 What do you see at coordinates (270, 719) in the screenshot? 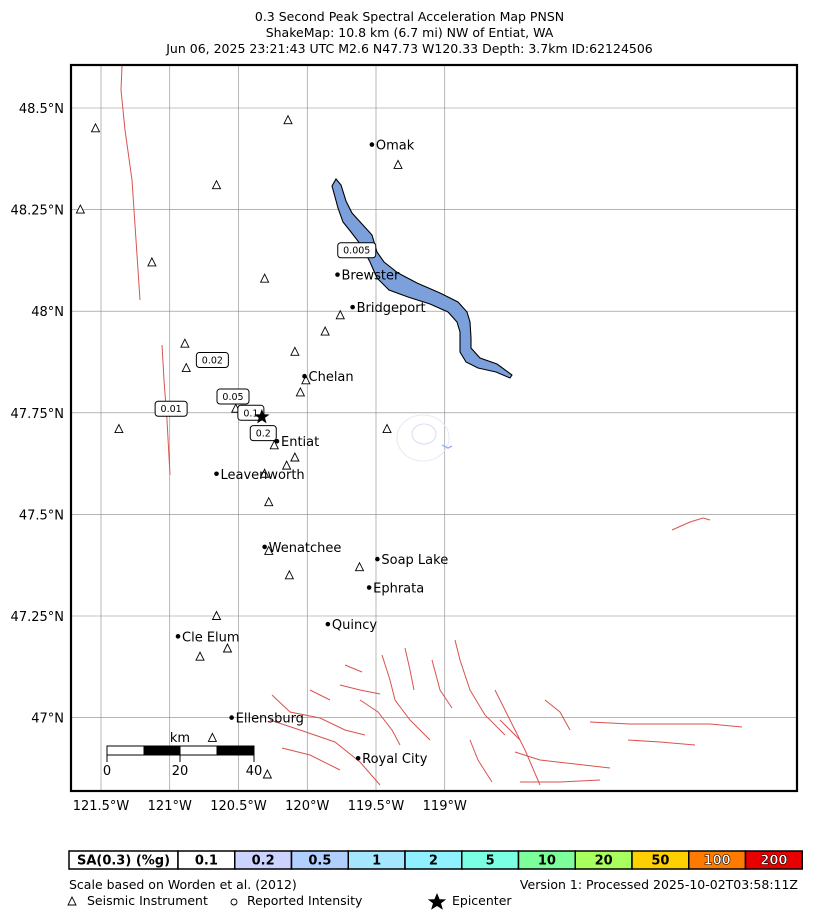
I see `city-label: Ellensburg` at bounding box center [270, 719].